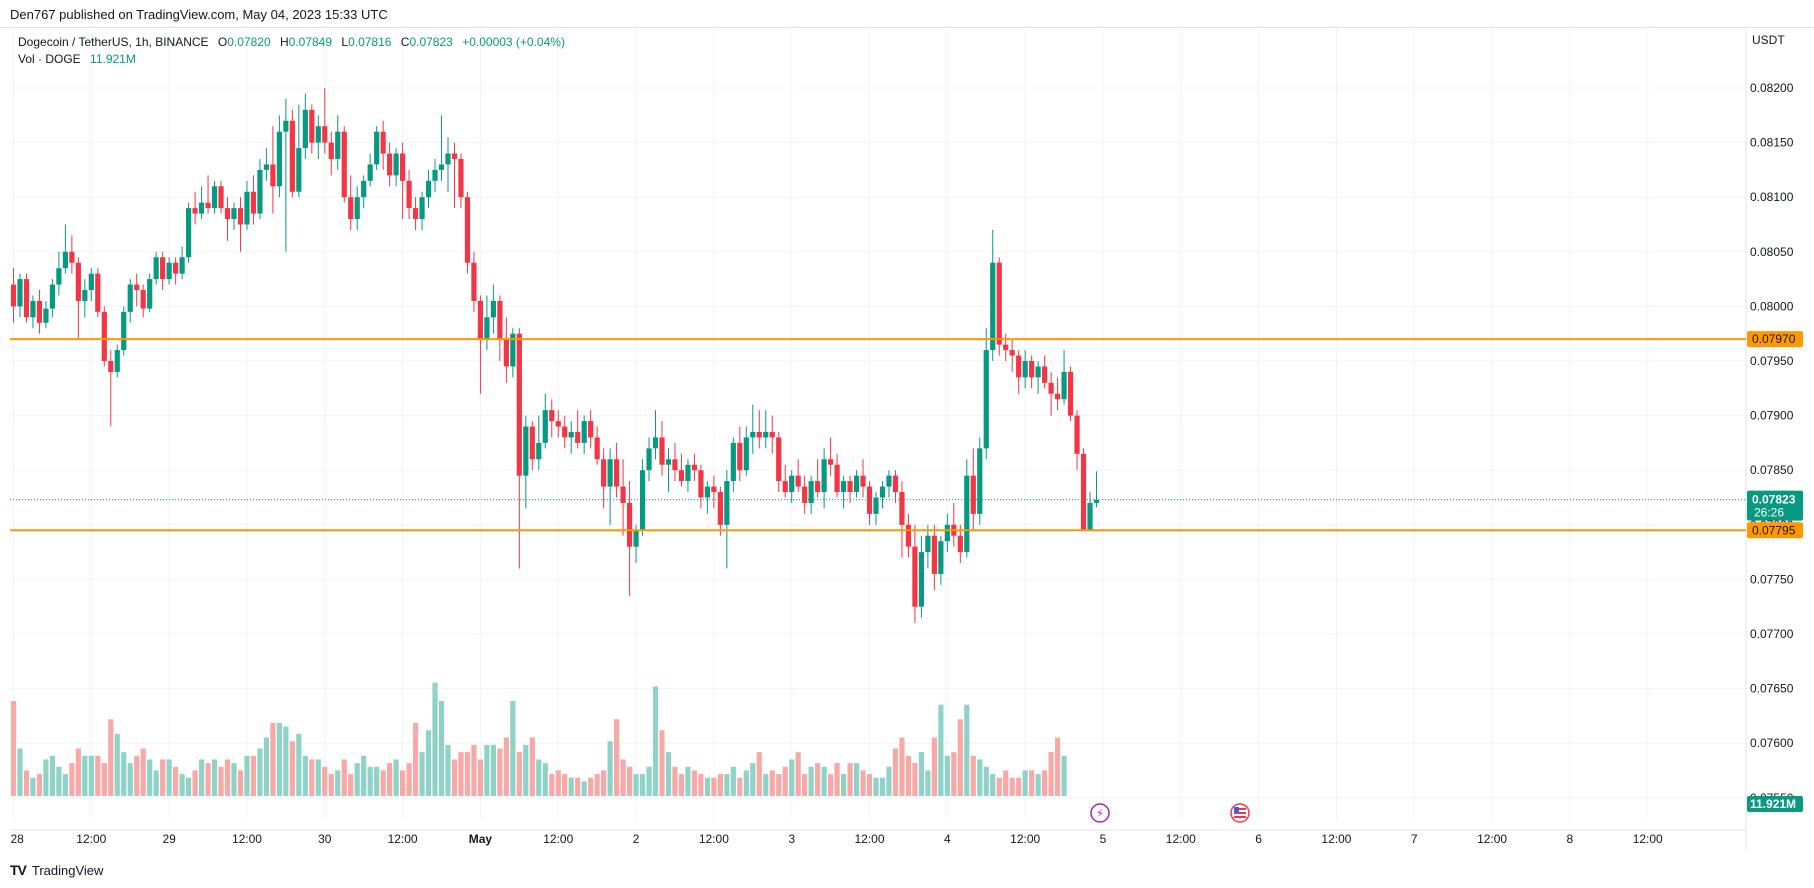 This screenshot has height=888, width=1814. What do you see at coordinates (56, 870) in the screenshot?
I see `footer-brand: TV TradingView` at bounding box center [56, 870].